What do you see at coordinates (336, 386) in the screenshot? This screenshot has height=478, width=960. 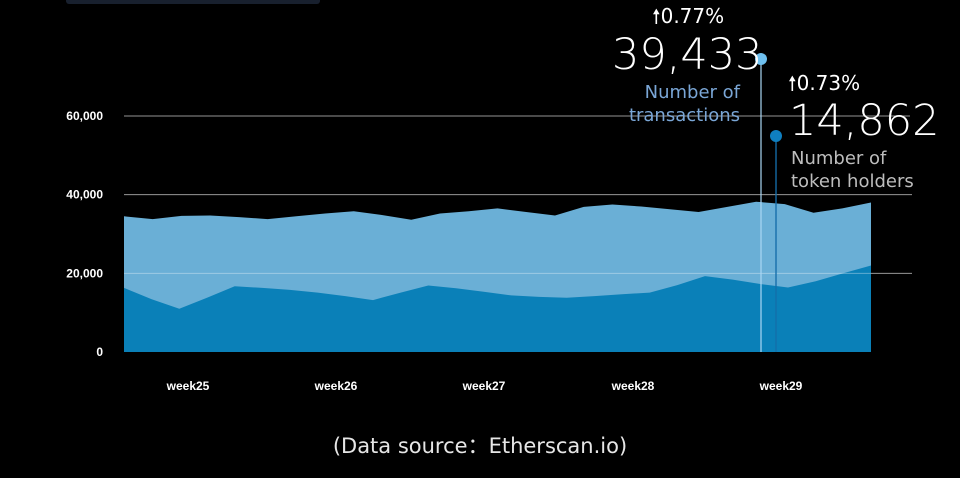 I see `x-tick-label: week26` at bounding box center [336, 386].